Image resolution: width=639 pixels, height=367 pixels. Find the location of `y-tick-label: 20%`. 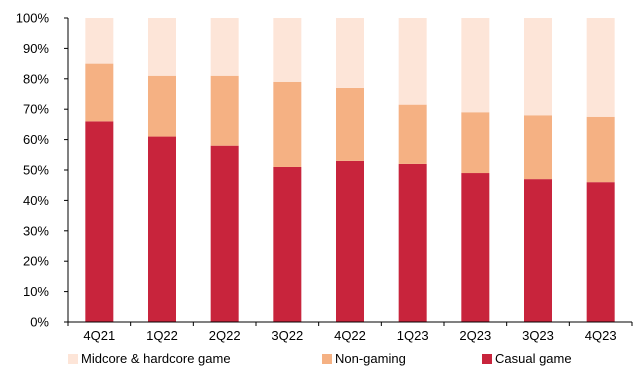

y-tick-label: 20% is located at coordinates (36, 261).